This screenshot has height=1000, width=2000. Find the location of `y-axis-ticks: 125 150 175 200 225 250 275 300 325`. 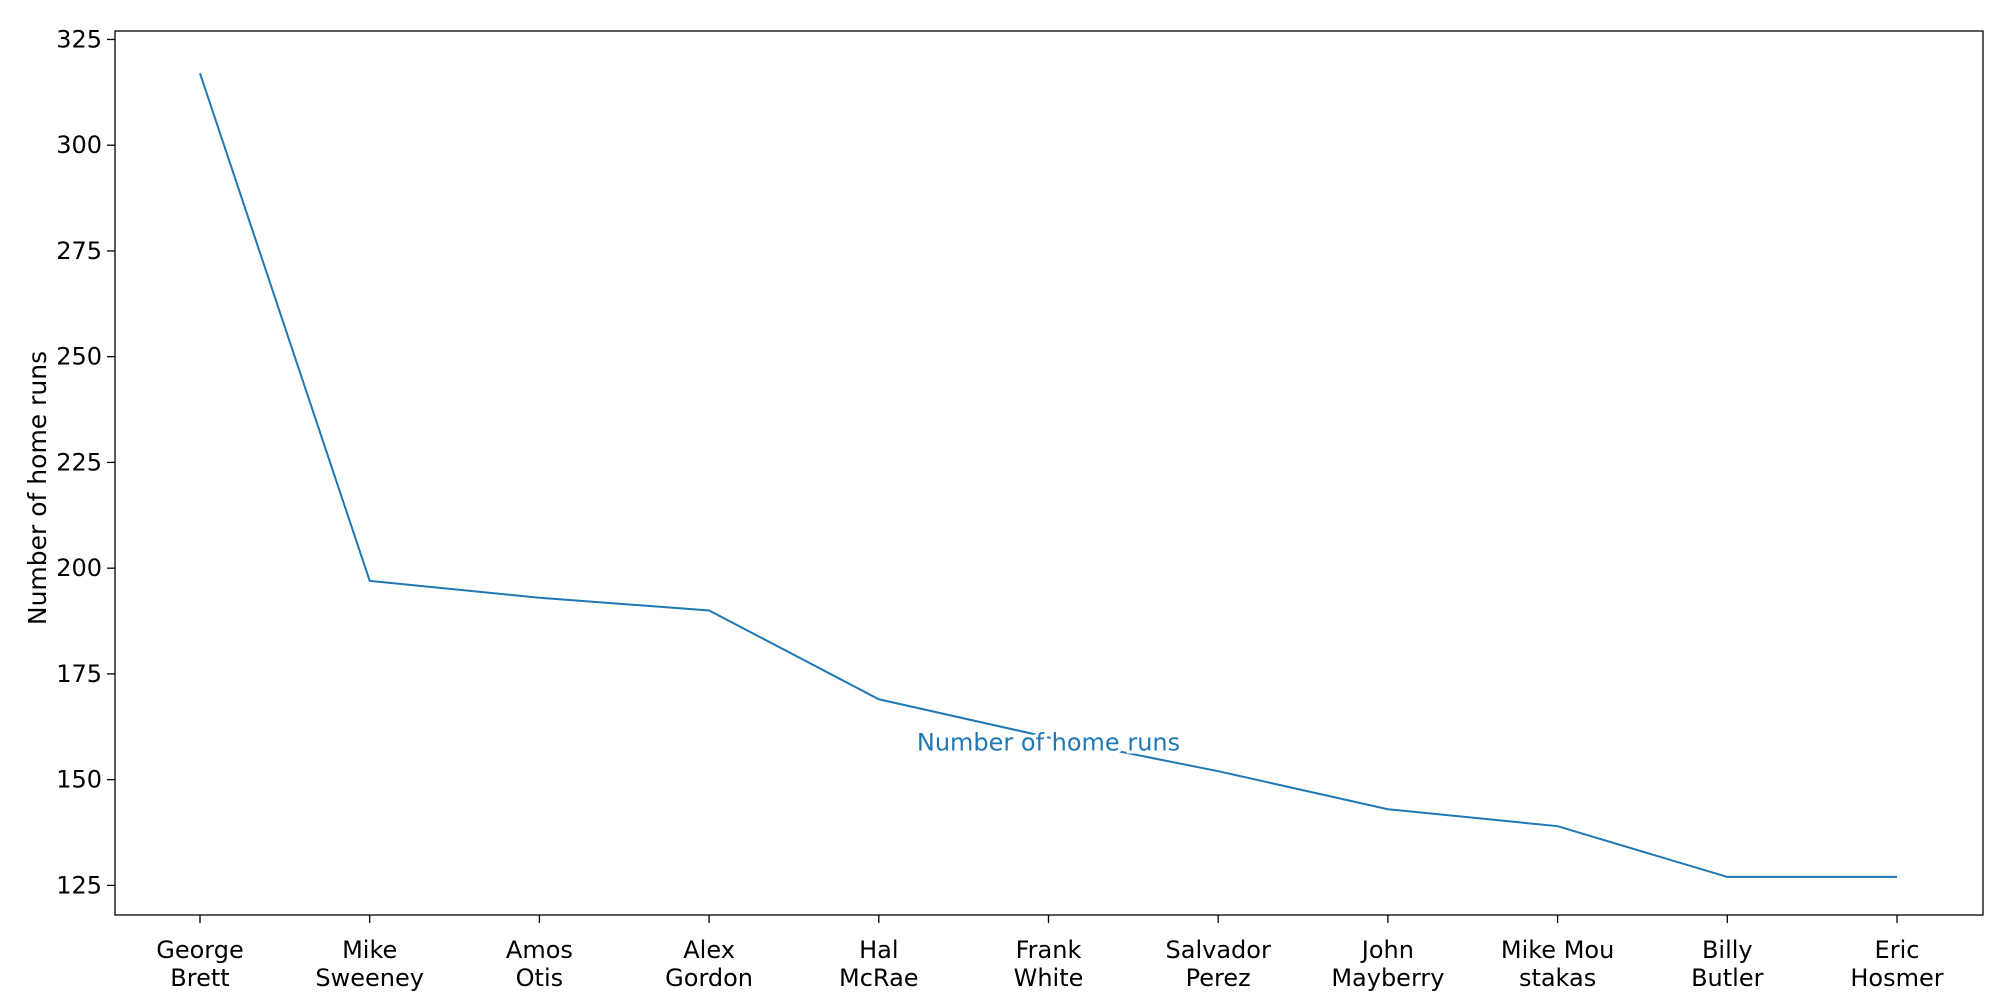

y-axis-ticks: 125 150 175 200 225 250 275 300 325 is located at coordinates (85, 462).